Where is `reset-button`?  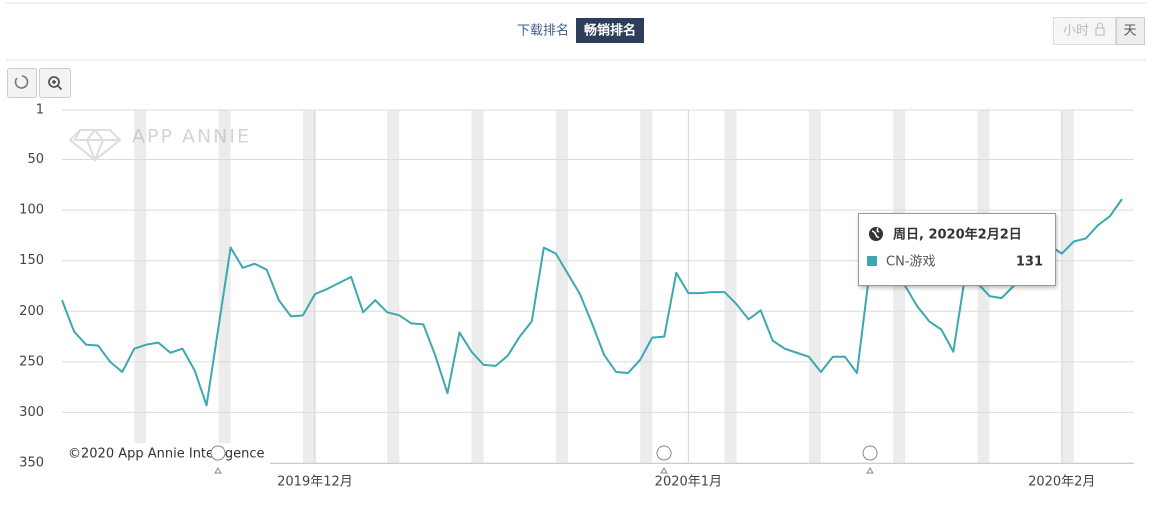
reset-button is located at coordinates (22, 83).